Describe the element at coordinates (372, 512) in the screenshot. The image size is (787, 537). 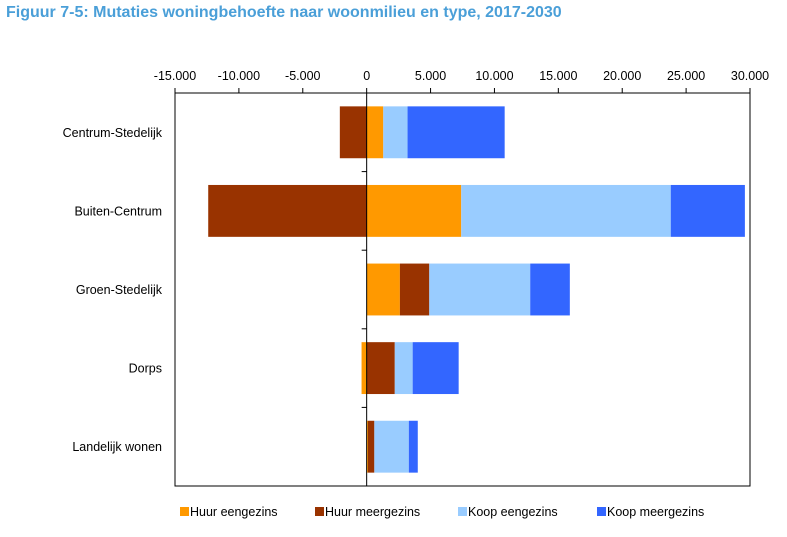
I see `legend-label: Huur meergezins` at that location.